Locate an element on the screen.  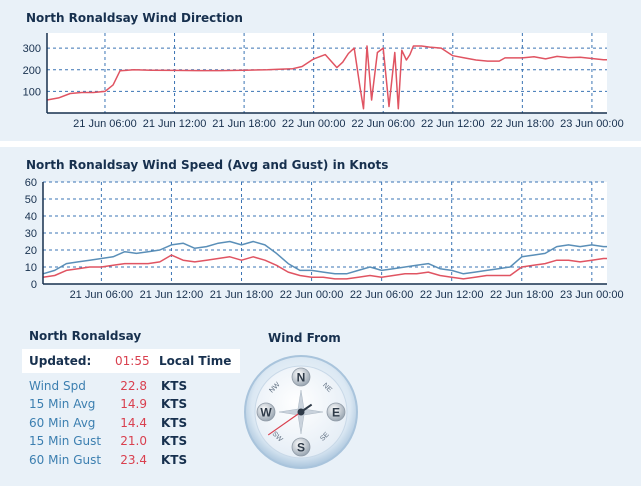
stat-value: 22.8 is located at coordinates (133, 386).